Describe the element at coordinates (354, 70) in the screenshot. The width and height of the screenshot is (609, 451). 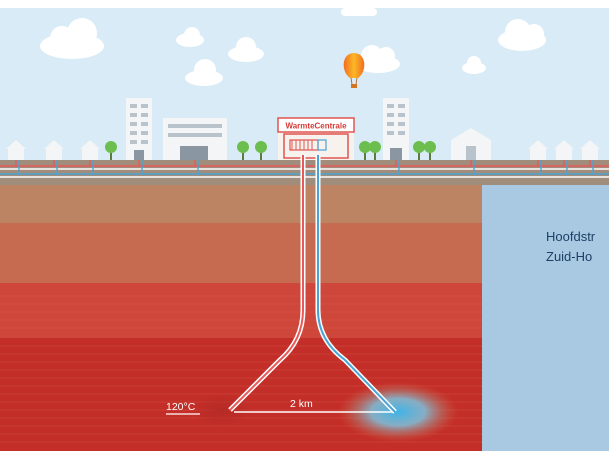
I see `hot-air-balloon` at that location.